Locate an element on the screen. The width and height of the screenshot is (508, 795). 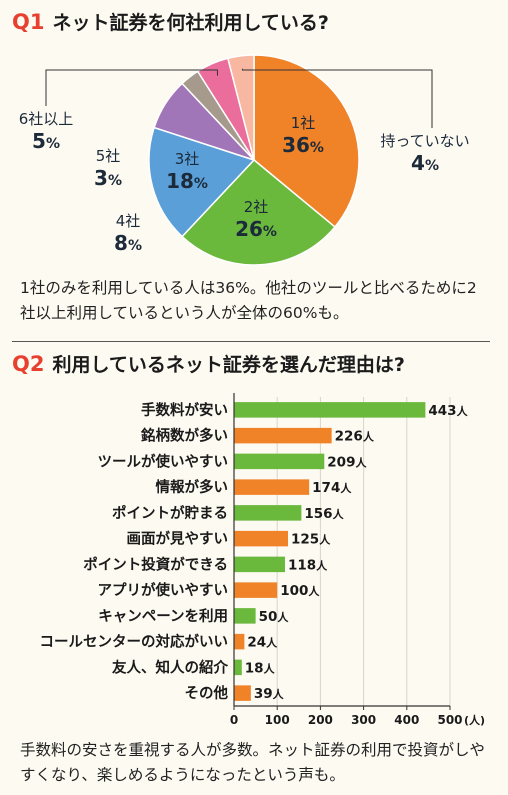
q2-number: Q2 is located at coordinates (28, 364).